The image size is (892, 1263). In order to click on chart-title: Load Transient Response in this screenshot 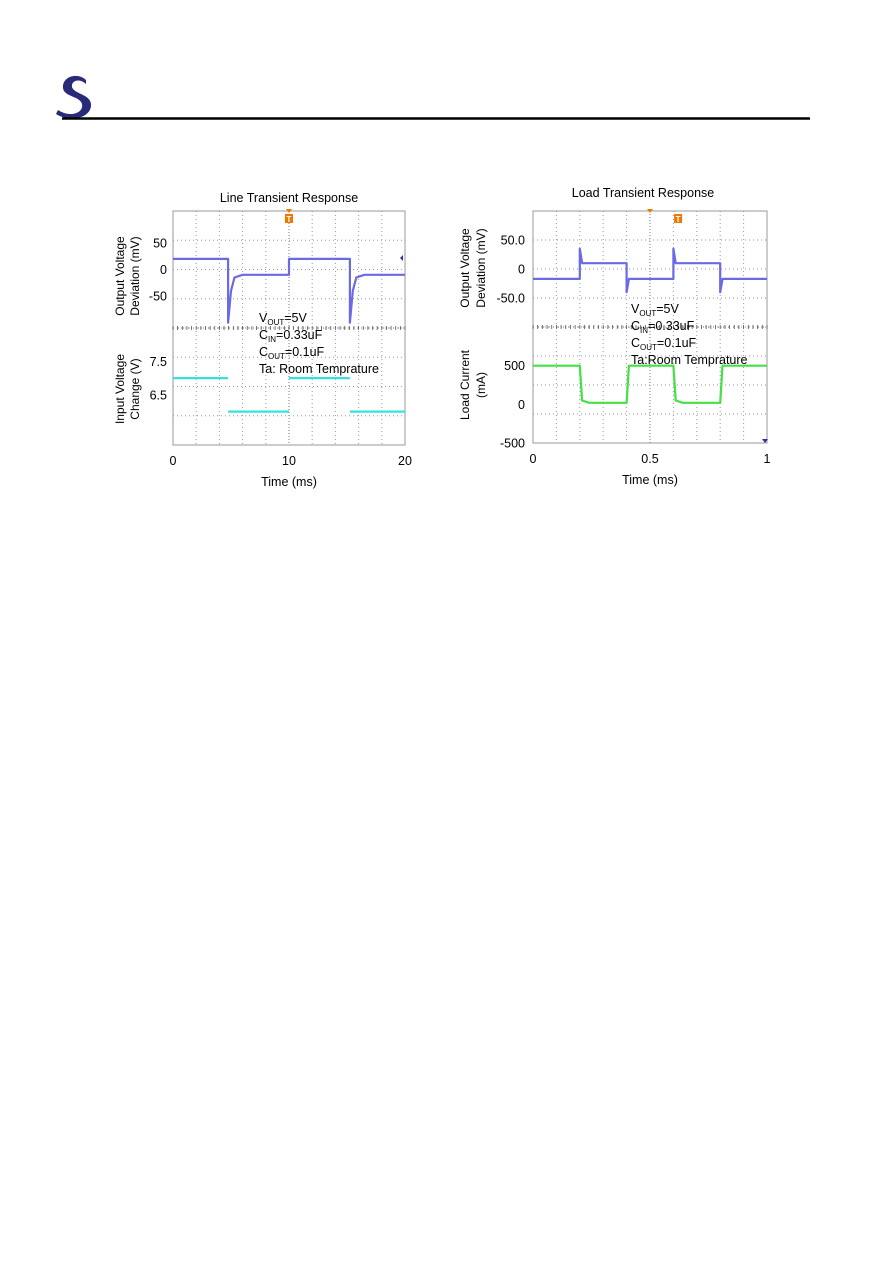, I will do `click(643, 193)`.